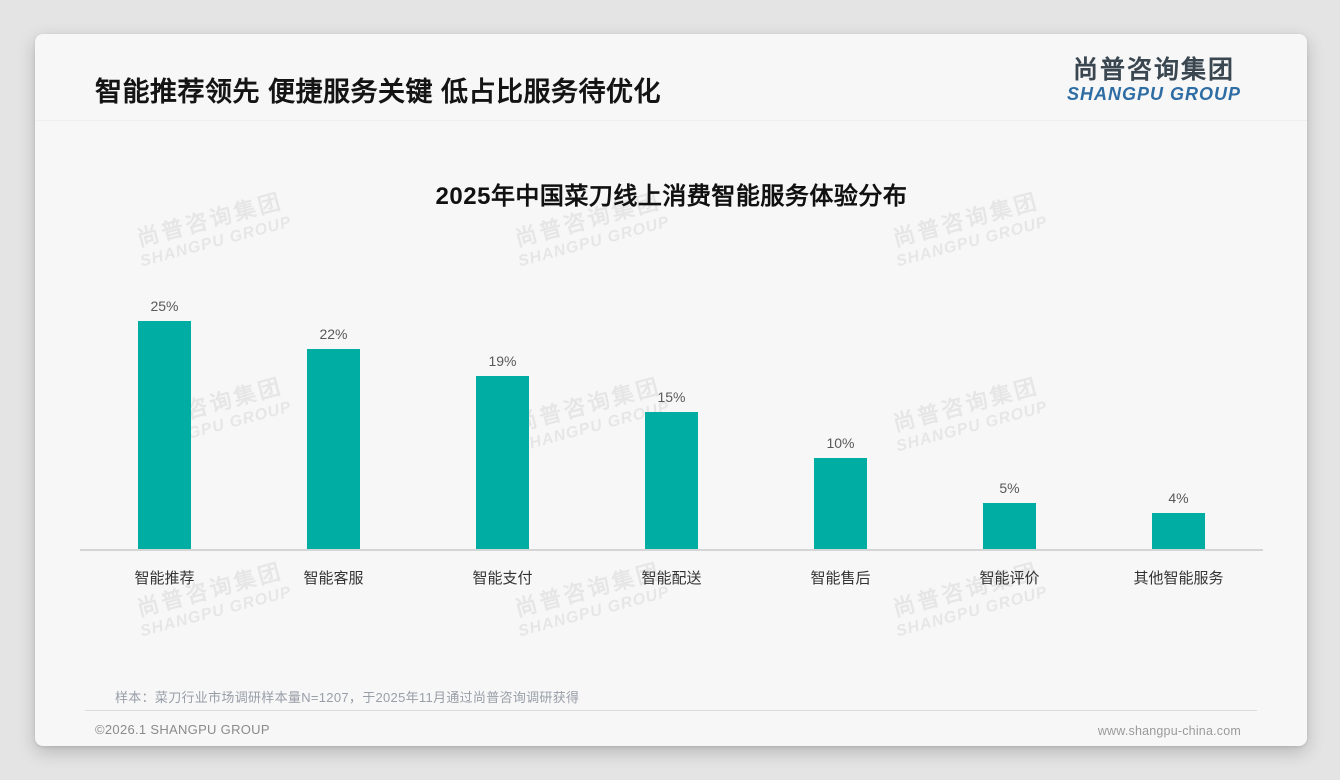  What do you see at coordinates (1178, 578) in the screenshot?
I see `category-label: 其他智能服务` at bounding box center [1178, 578].